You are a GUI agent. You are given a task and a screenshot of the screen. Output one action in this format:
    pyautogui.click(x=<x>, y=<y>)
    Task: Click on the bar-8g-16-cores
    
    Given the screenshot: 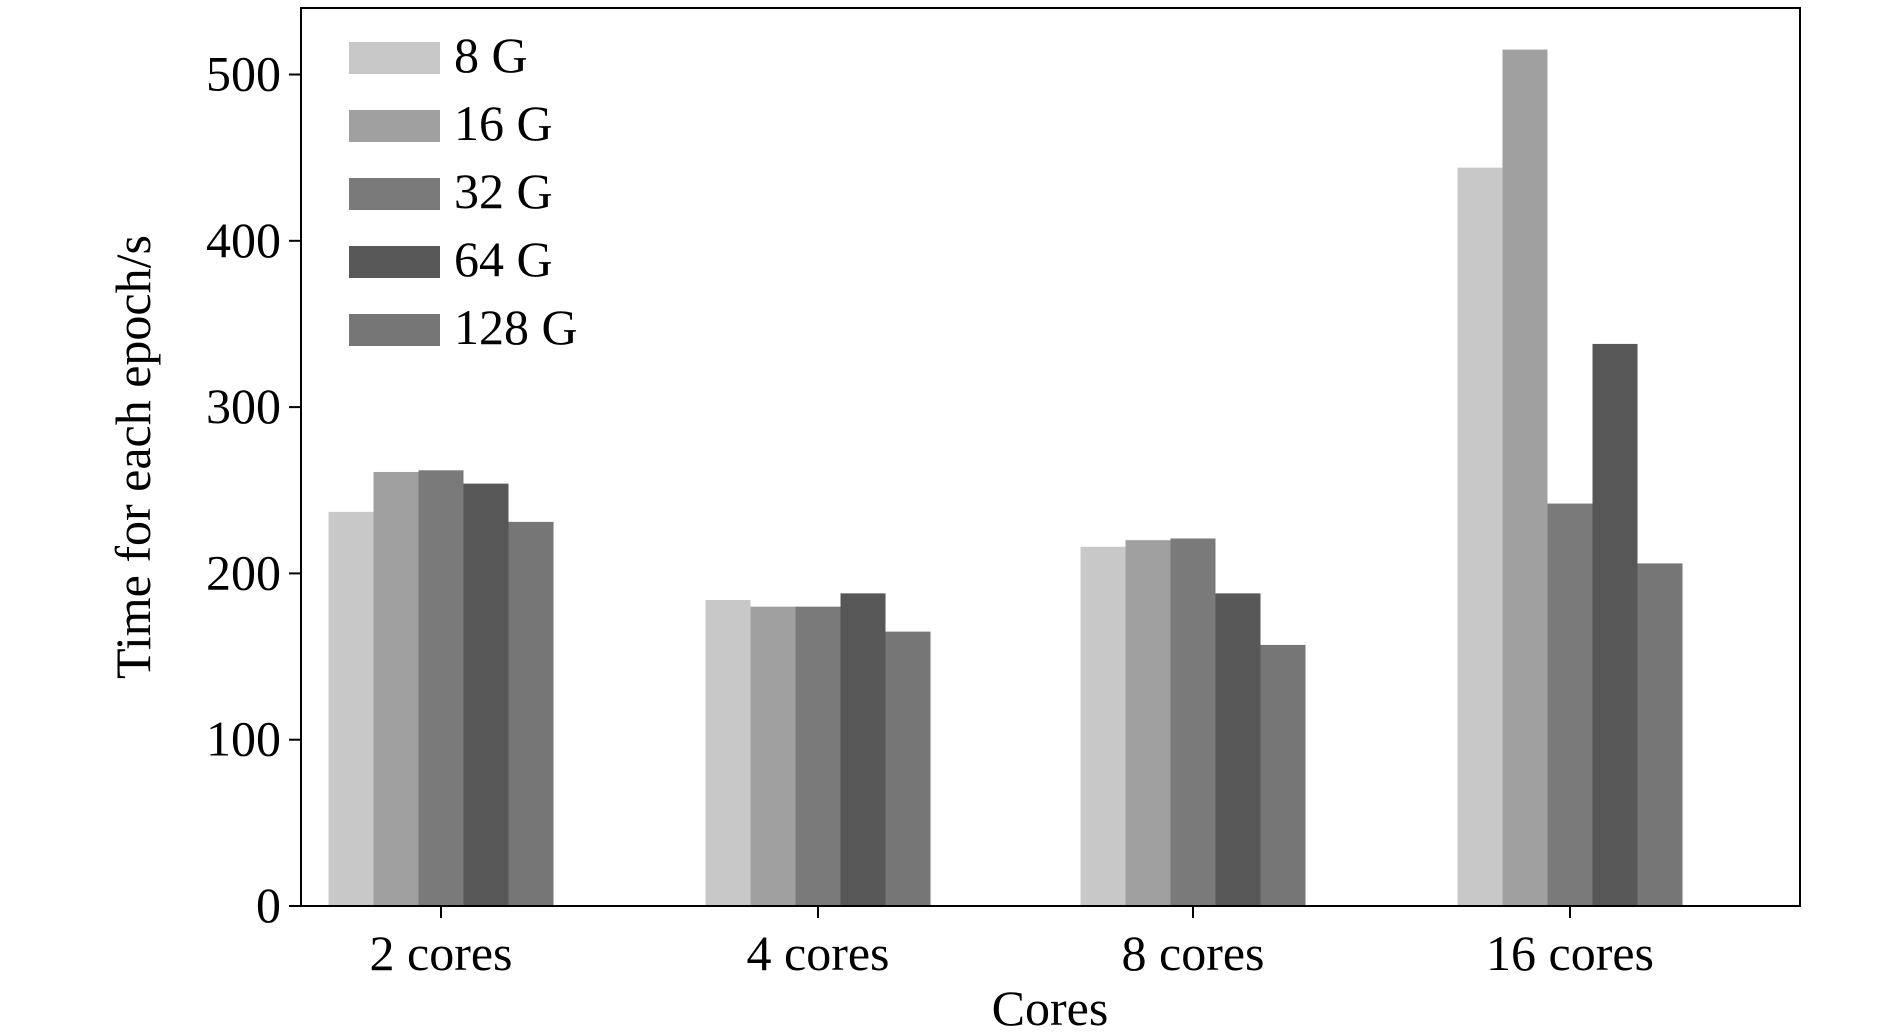 What is the action you would take?
    pyautogui.click(x=1480, y=537)
    